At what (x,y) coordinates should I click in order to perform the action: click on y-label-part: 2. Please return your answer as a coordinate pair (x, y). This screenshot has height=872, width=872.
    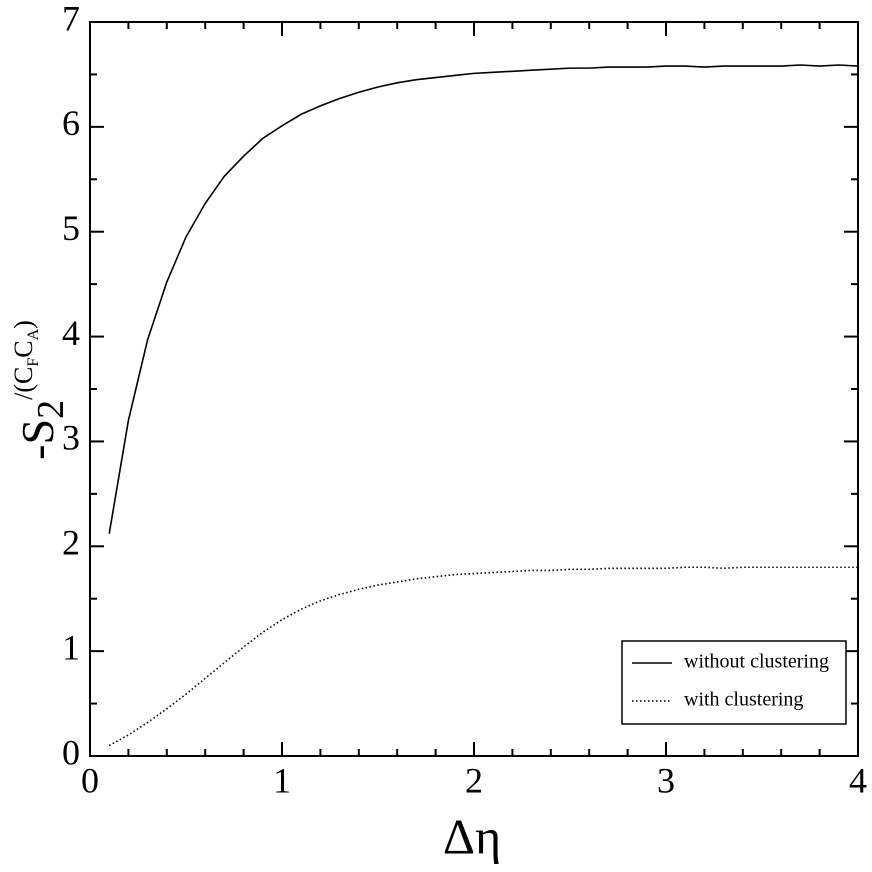
    Looking at the image, I should click on (51, 409).